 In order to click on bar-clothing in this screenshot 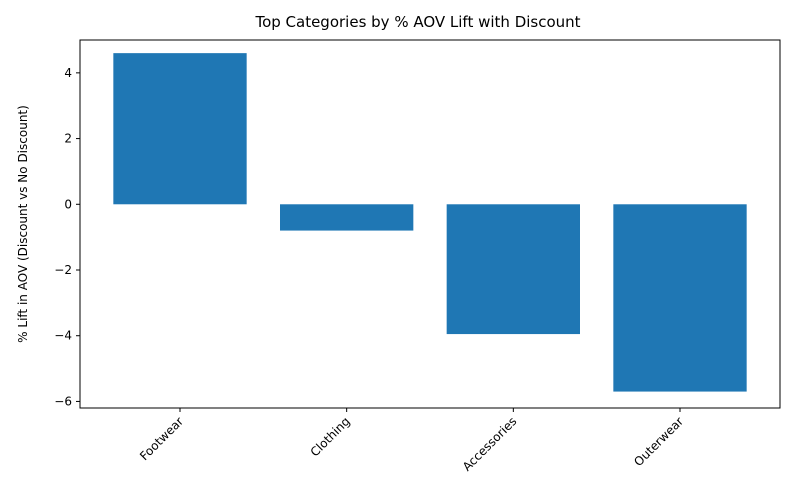, I will do `click(347, 217)`.